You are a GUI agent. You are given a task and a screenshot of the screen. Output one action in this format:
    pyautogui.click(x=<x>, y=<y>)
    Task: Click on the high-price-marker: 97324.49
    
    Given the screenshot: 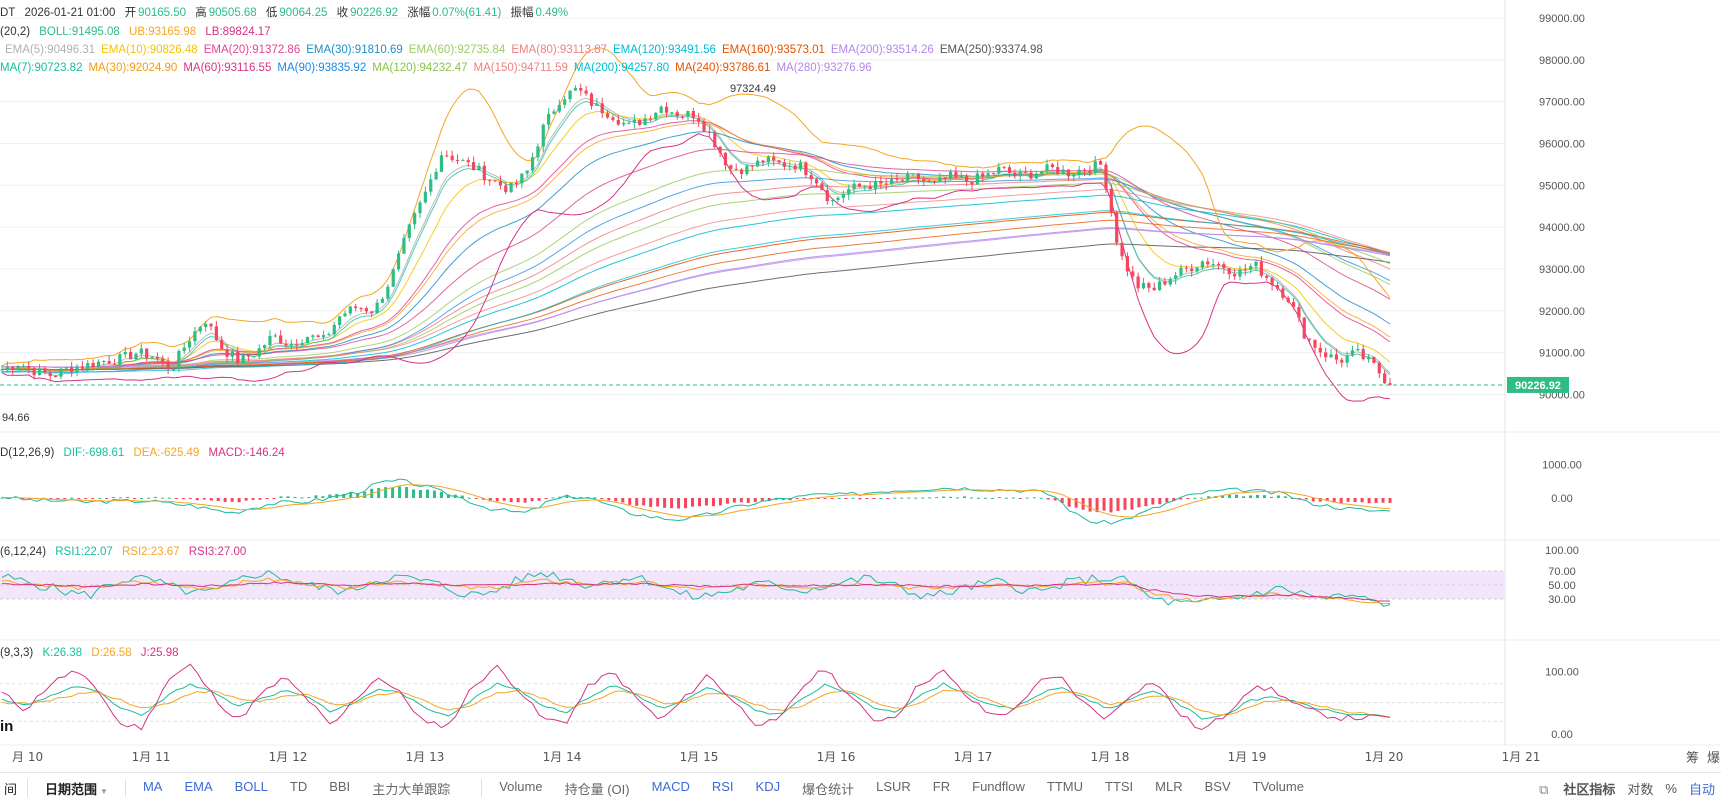 What is the action you would take?
    pyautogui.click(x=753, y=89)
    